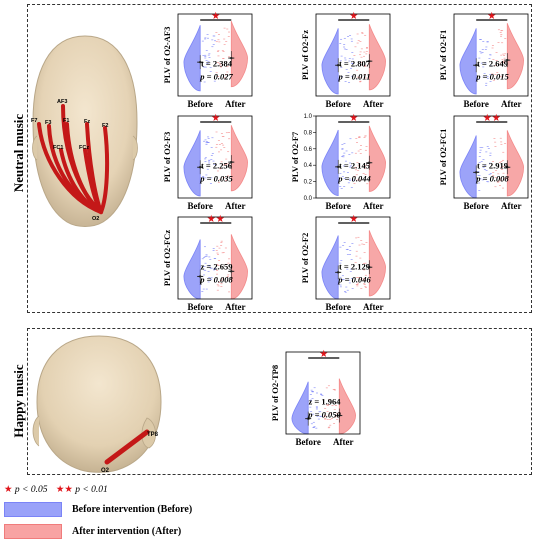 Image resolution: width=538 pixels, height=550 pixels. What do you see at coordinates (492, 77) in the screenshot?
I see `p-value: p = 0.015` at bounding box center [492, 77].